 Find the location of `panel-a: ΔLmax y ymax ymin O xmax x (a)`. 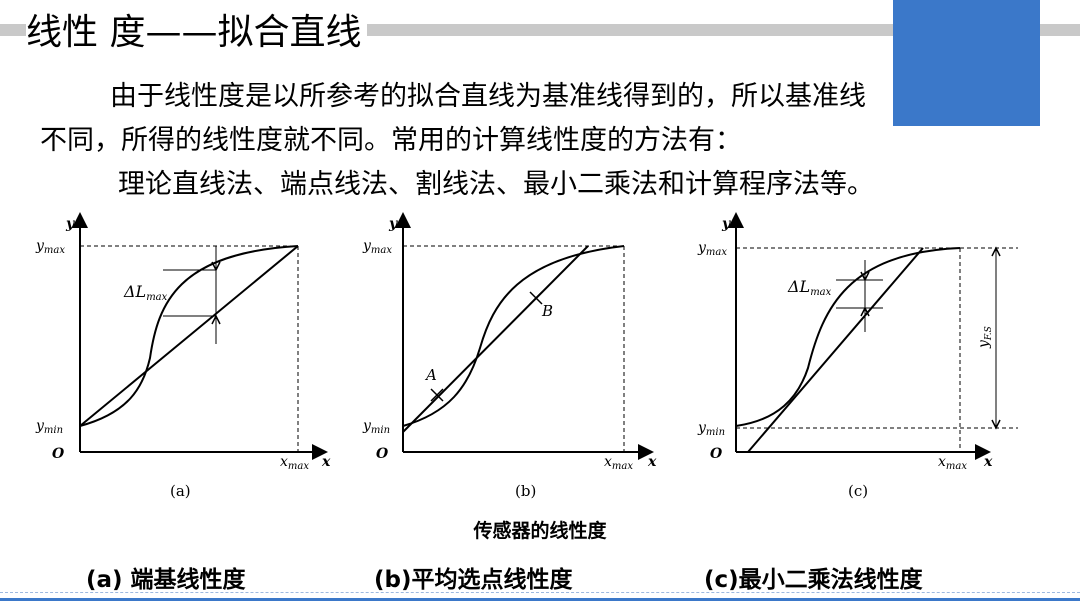

panel-a: ΔLmax y ymax ymin O xmax x (a) is located at coordinates (183, 356).